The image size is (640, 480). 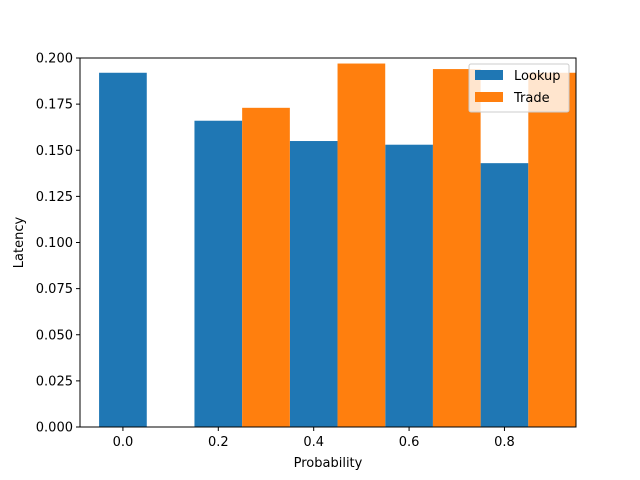 I want to click on x-axis-label: Probability, so click(x=328, y=463).